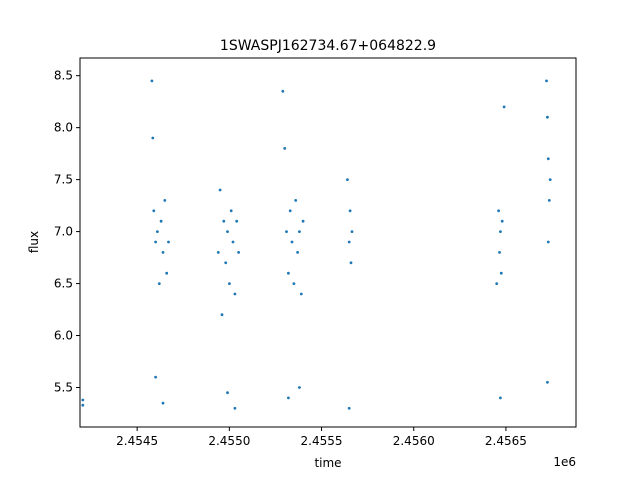 This screenshot has width=640, height=480. I want to click on y-tick-label: 7.5, so click(63, 180).